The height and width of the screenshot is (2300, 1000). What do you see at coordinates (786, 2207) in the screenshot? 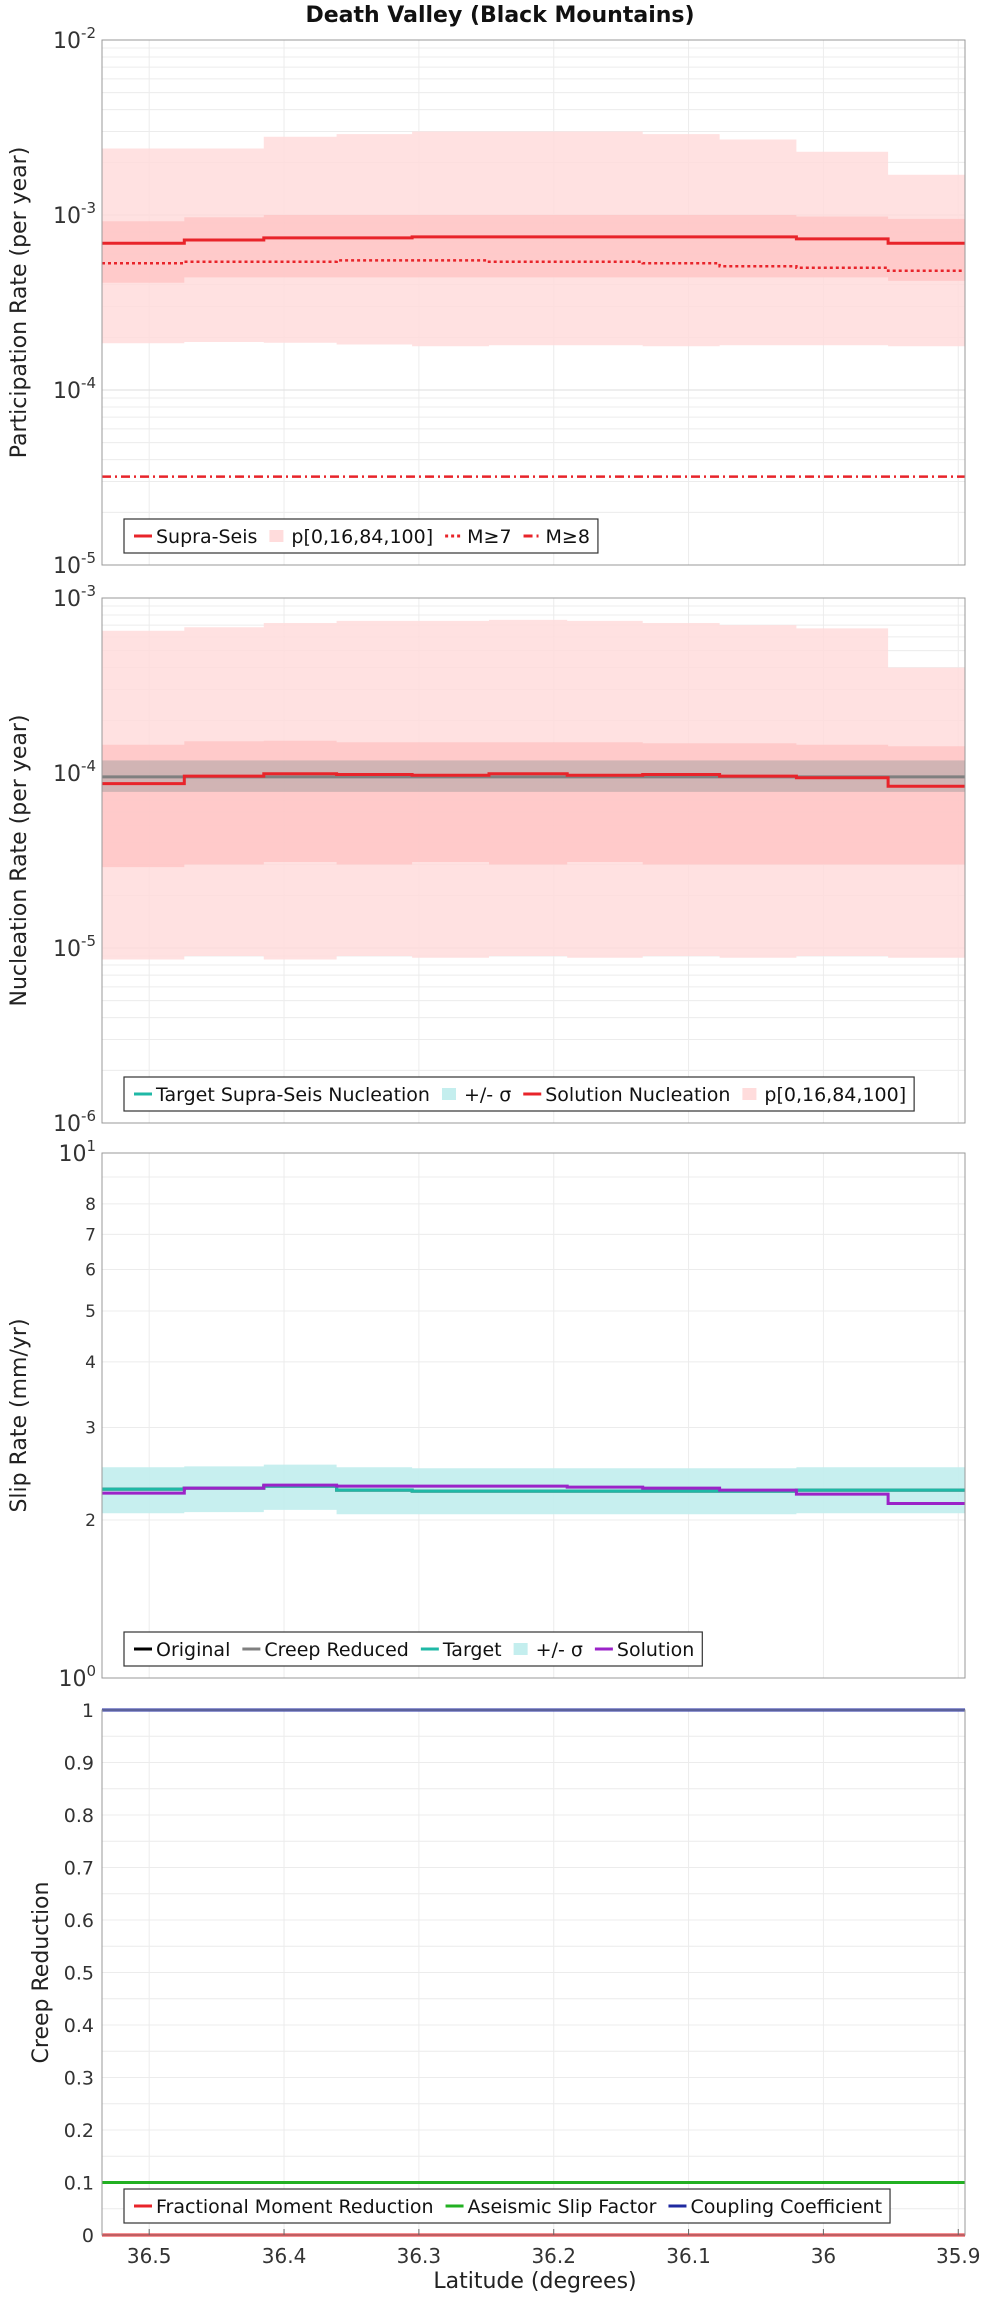
I see `legend-label: Coupling Coefficient` at bounding box center [786, 2207].